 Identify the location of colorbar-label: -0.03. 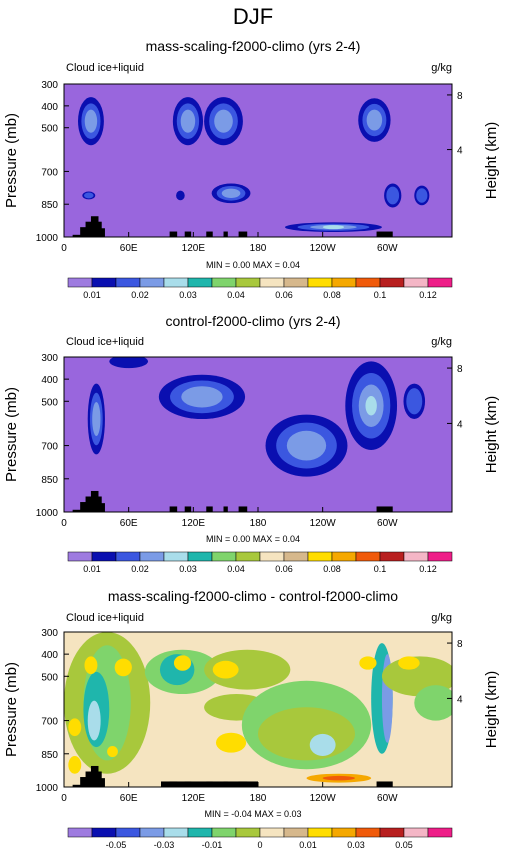
(164, 845).